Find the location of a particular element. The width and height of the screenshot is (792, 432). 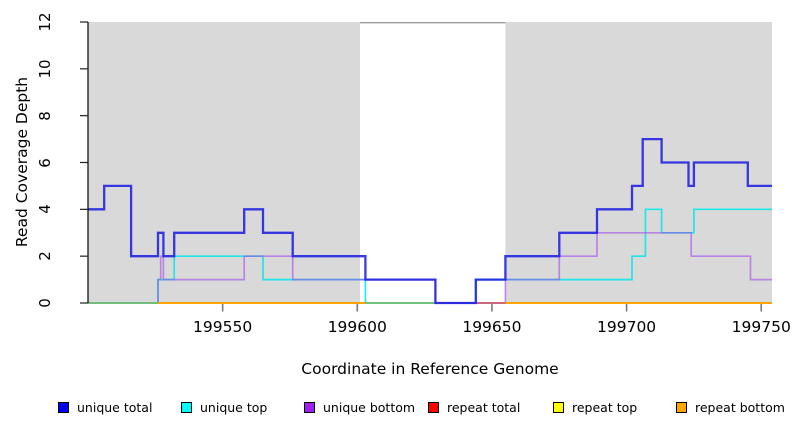

legend-label: repeat total is located at coordinates (484, 407).